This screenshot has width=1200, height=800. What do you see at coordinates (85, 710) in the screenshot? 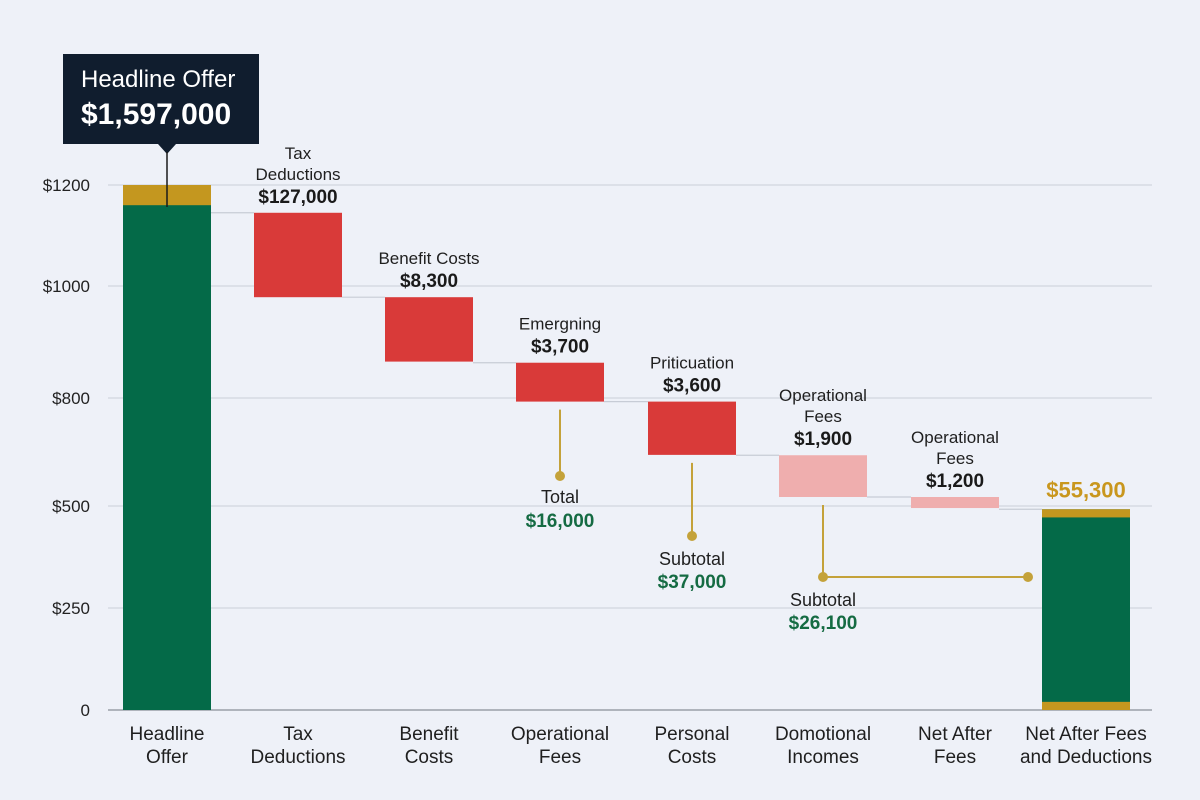
I see `y-tick-label: 0` at bounding box center [85, 710].